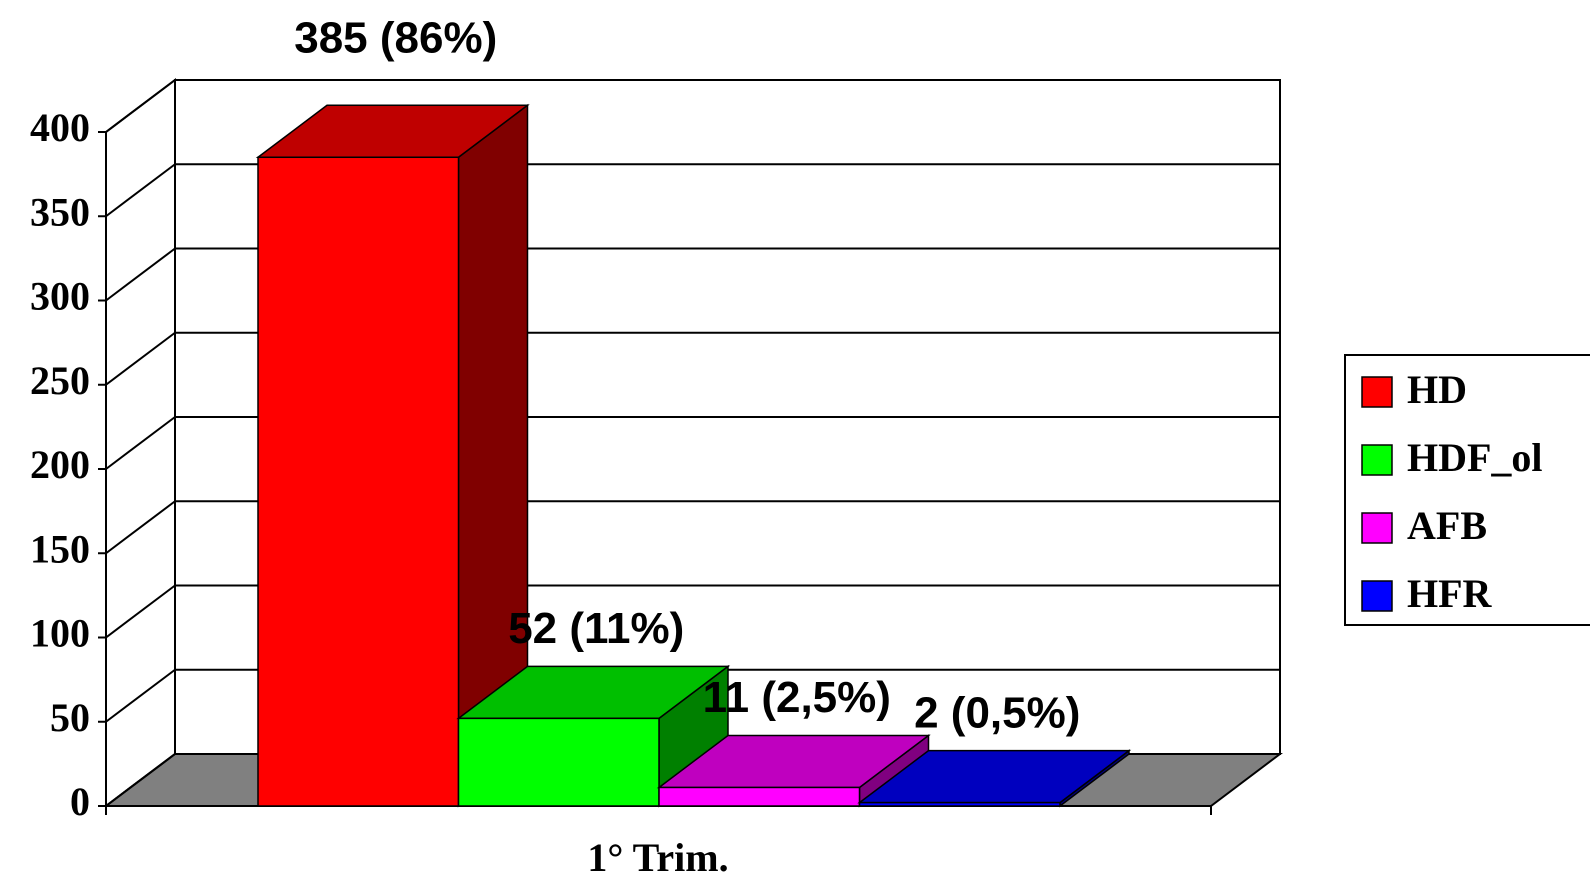 The height and width of the screenshot is (895, 1590). I want to click on data-label: 52 (11%), so click(596, 628).